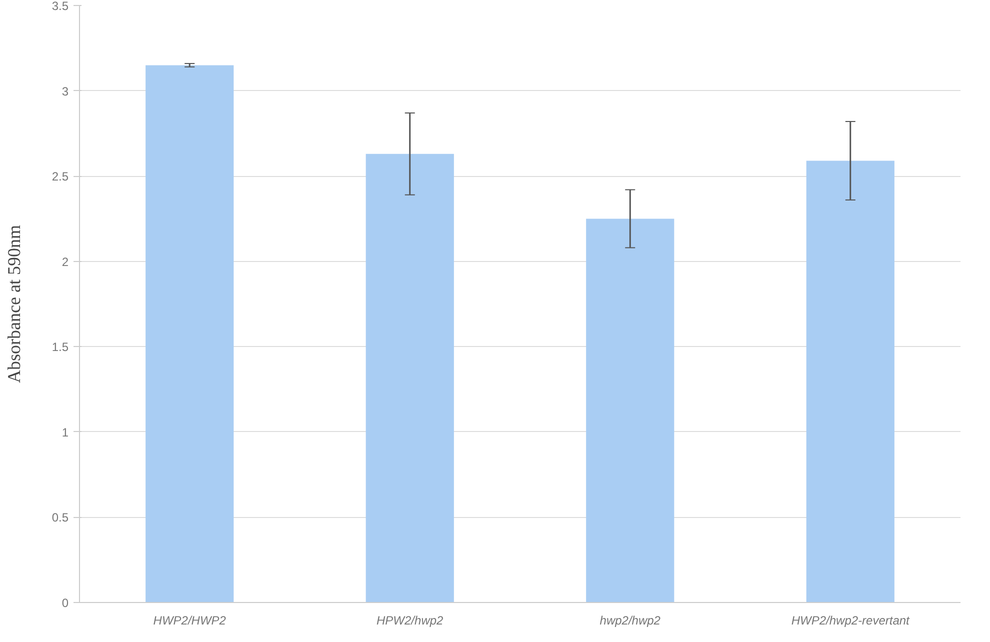  Describe the element at coordinates (65, 432) in the screenshot. I see `y-tick-label: 1` at that location.